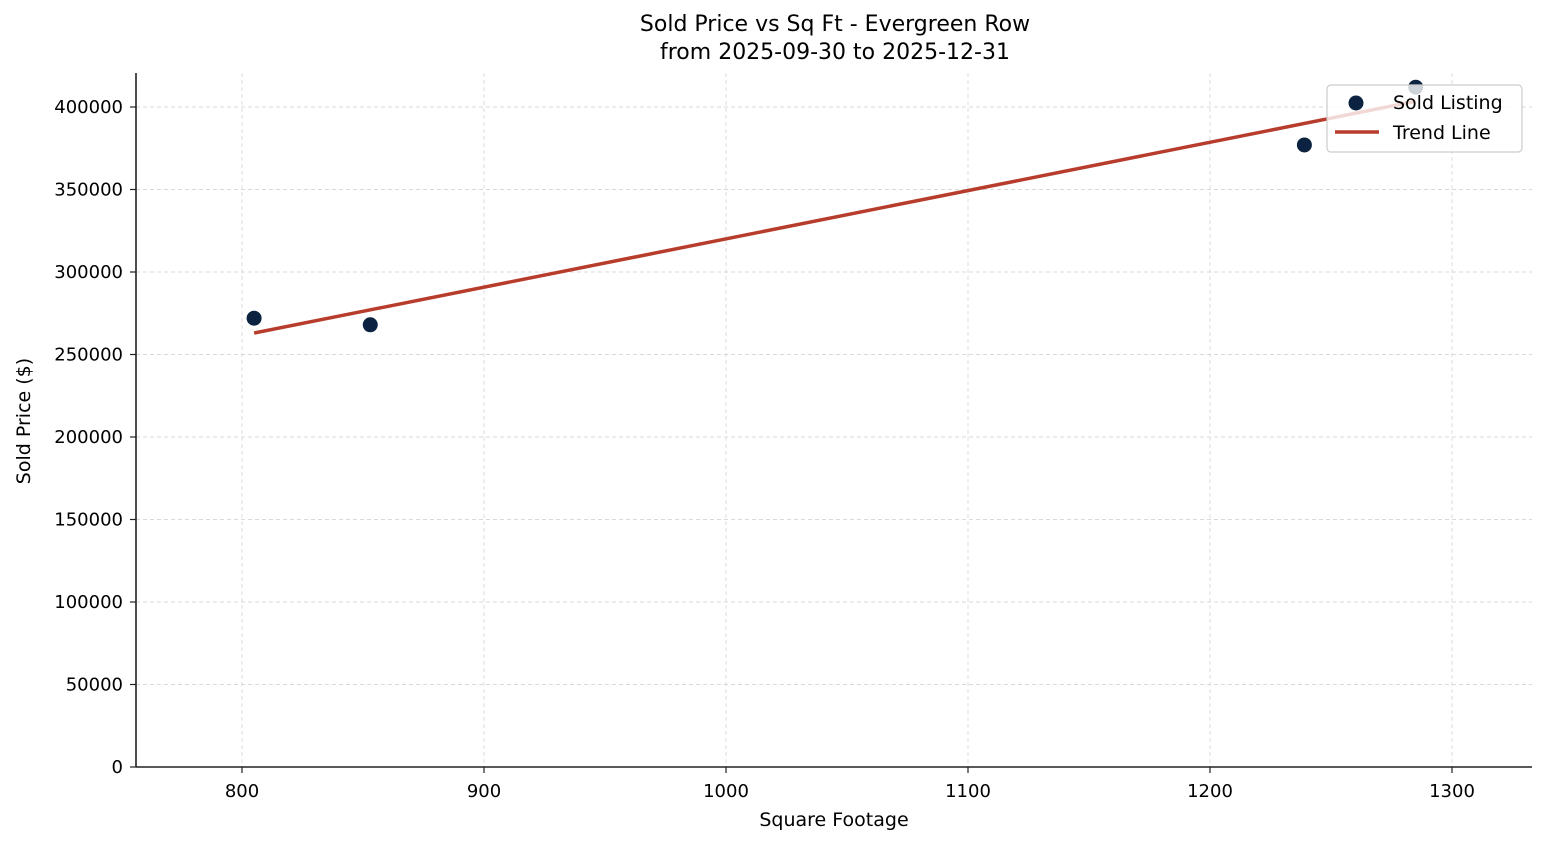 Image resolution: width=1547 pixels, height=845 pixels. I want to click on y-tick-label: 350000, so click(88, 190).